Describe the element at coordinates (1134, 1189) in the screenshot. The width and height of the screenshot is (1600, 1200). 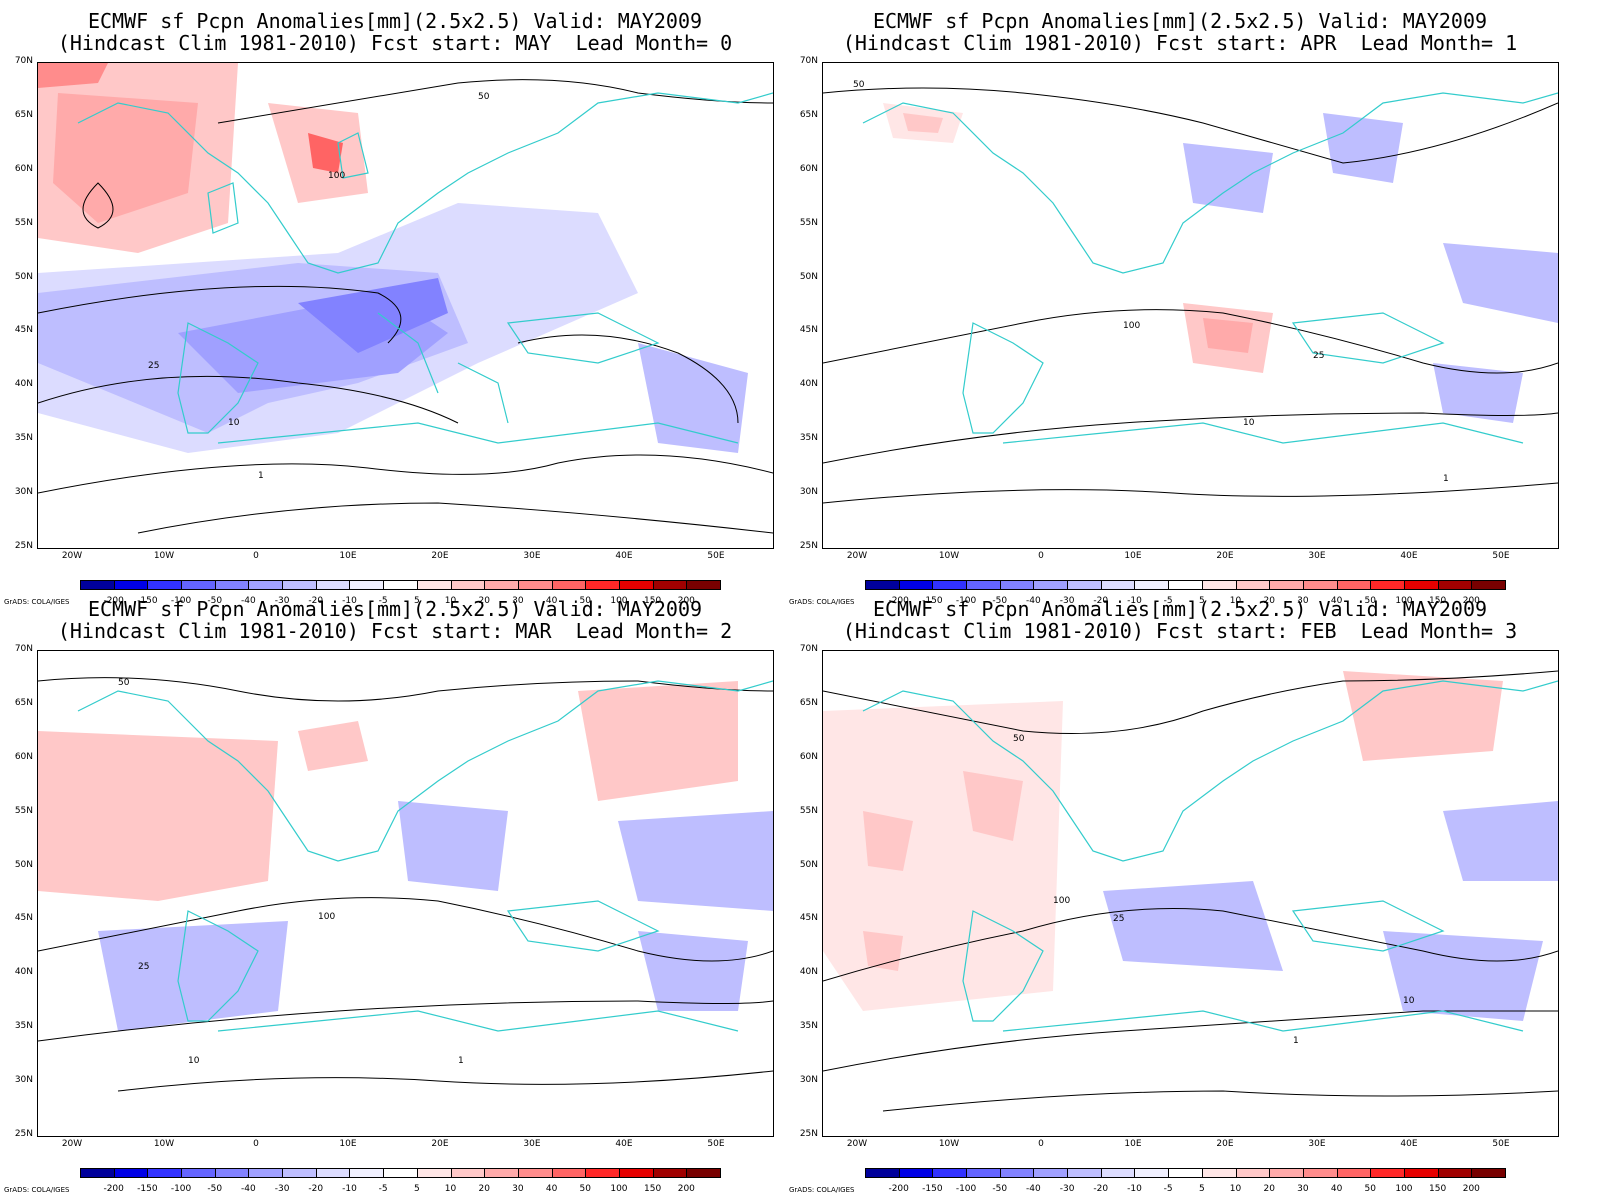
I see `colorbar-label: -10` at that location.